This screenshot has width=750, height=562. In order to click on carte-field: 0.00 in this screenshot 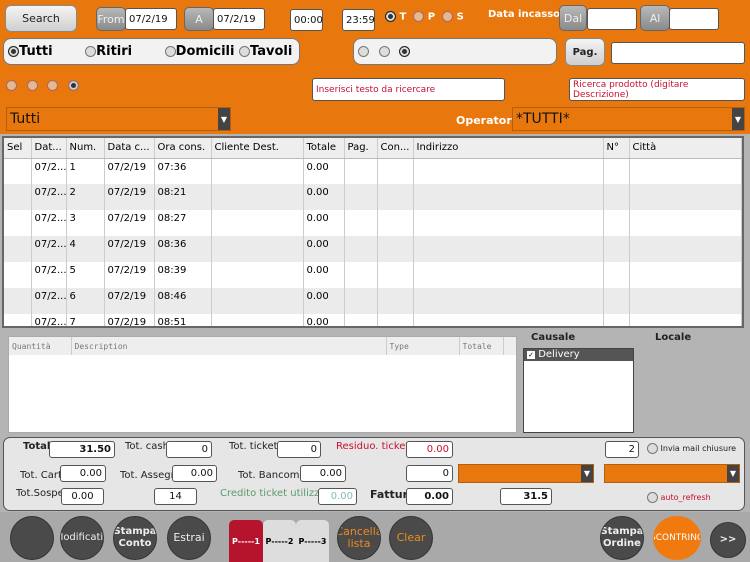, I will do `click(83, 473)`.